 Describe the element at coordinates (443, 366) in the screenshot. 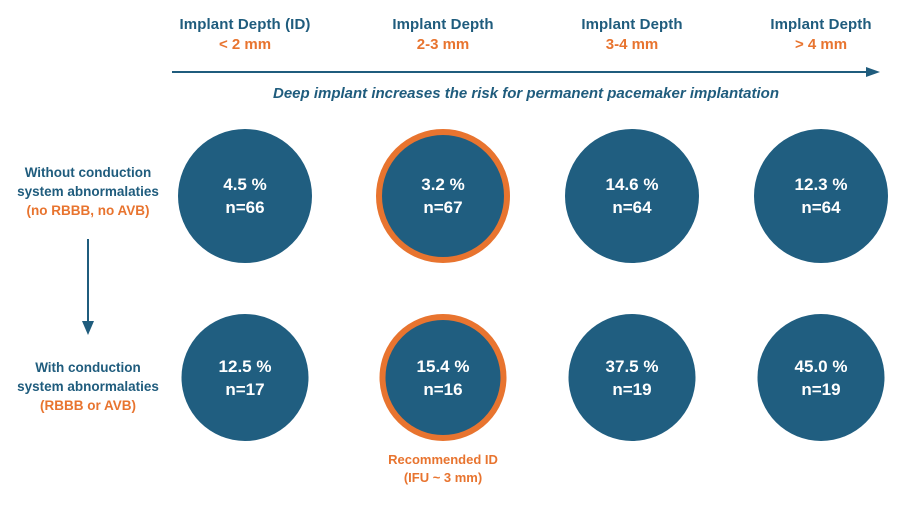

I see `pacemaker-rate: 15.4 %` at that location.